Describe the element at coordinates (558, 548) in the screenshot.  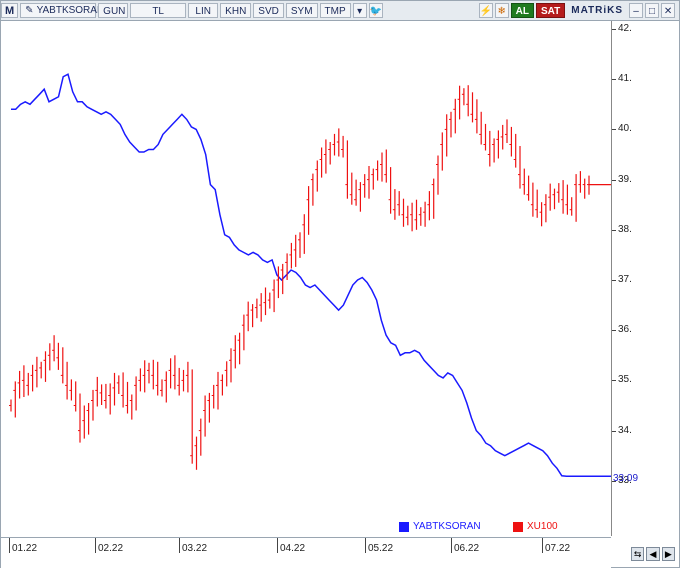
I see `x-tick-label: 07.22` at that location.